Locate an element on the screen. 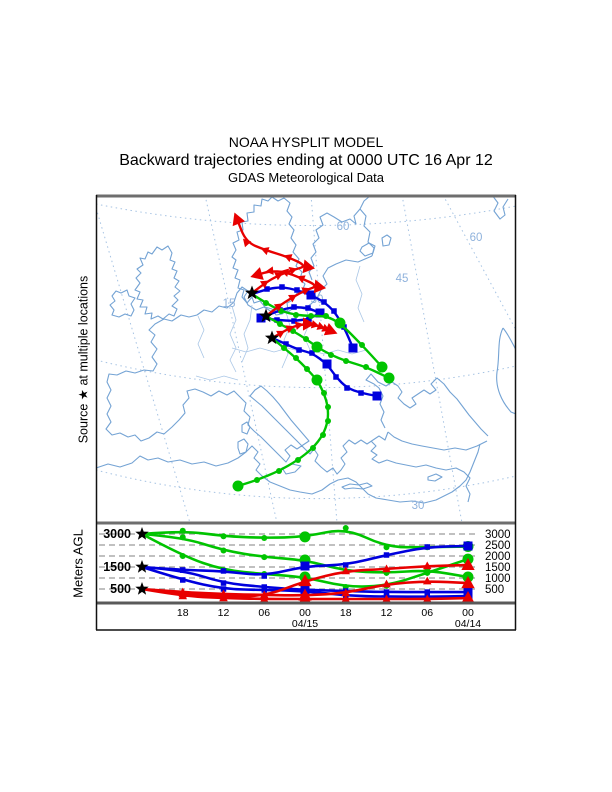 Image resolution: width=612 pixels, height=792 pixels. met-data-subtitle: GDAS Meteorological Data is located at coordinates (306, 177).